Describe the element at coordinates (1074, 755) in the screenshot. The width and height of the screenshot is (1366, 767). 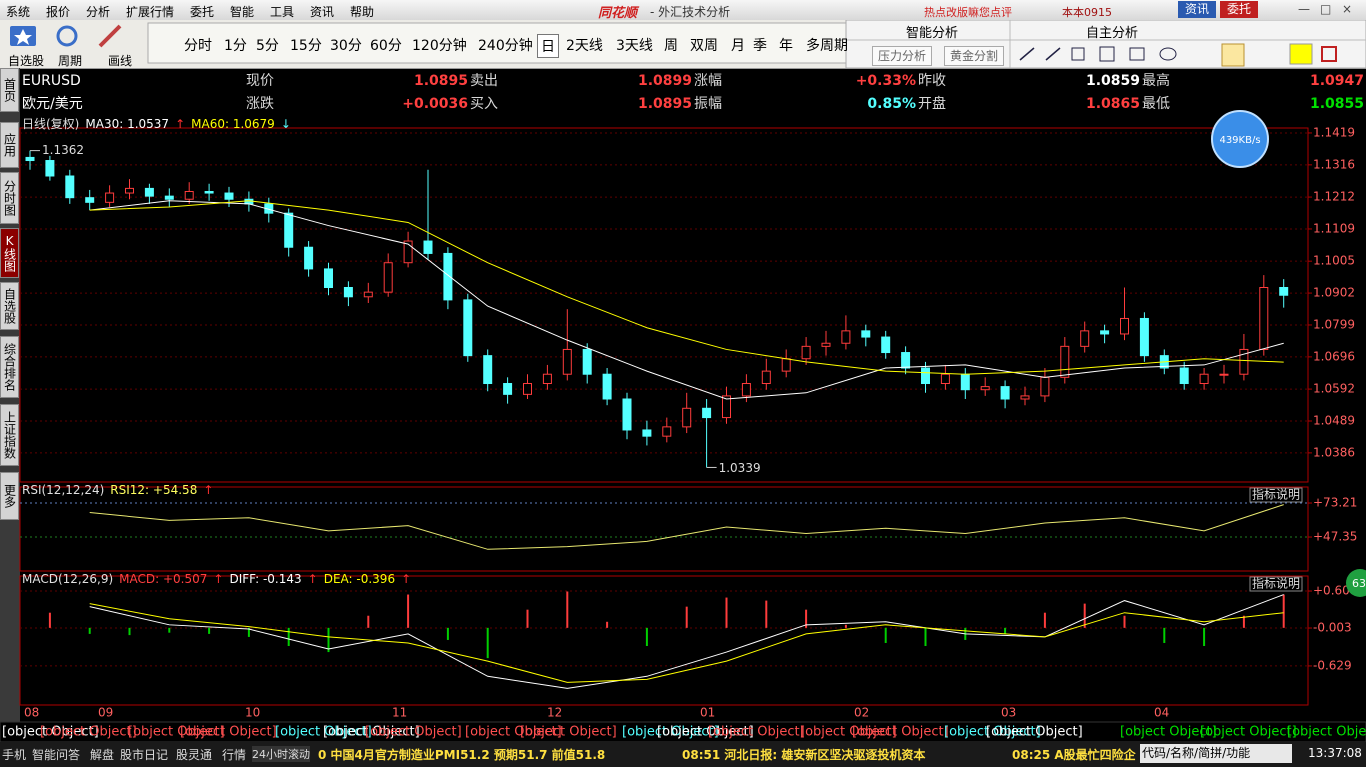
I see `news-ticker: 08:25 A股最忙四险企` at that location.